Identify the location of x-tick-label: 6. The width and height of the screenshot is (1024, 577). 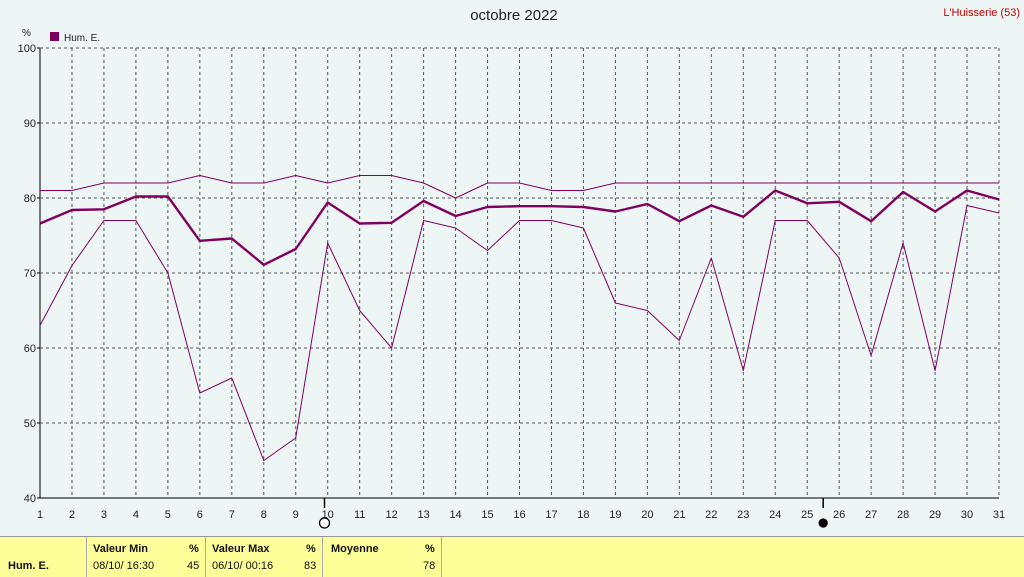
(200, 515).